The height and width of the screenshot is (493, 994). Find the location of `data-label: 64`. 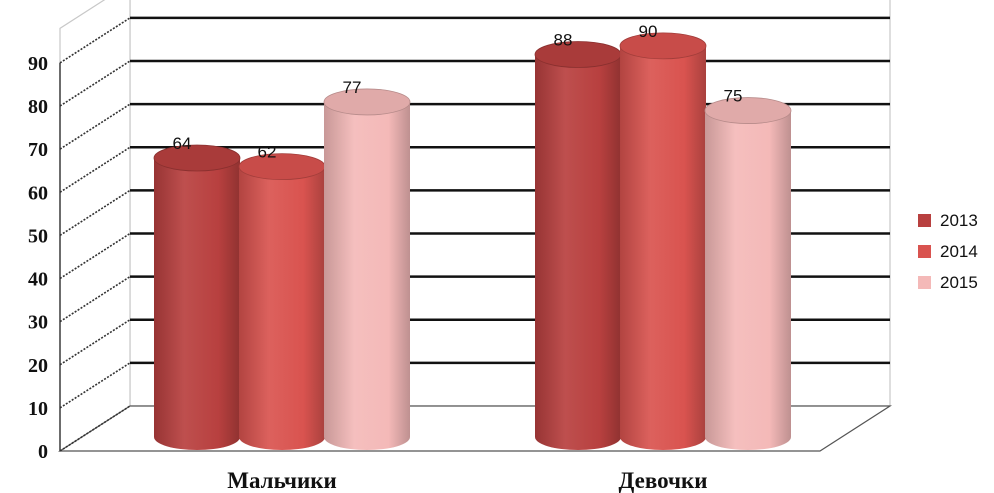

data-label: 64 is located at coordinates (182, 143).